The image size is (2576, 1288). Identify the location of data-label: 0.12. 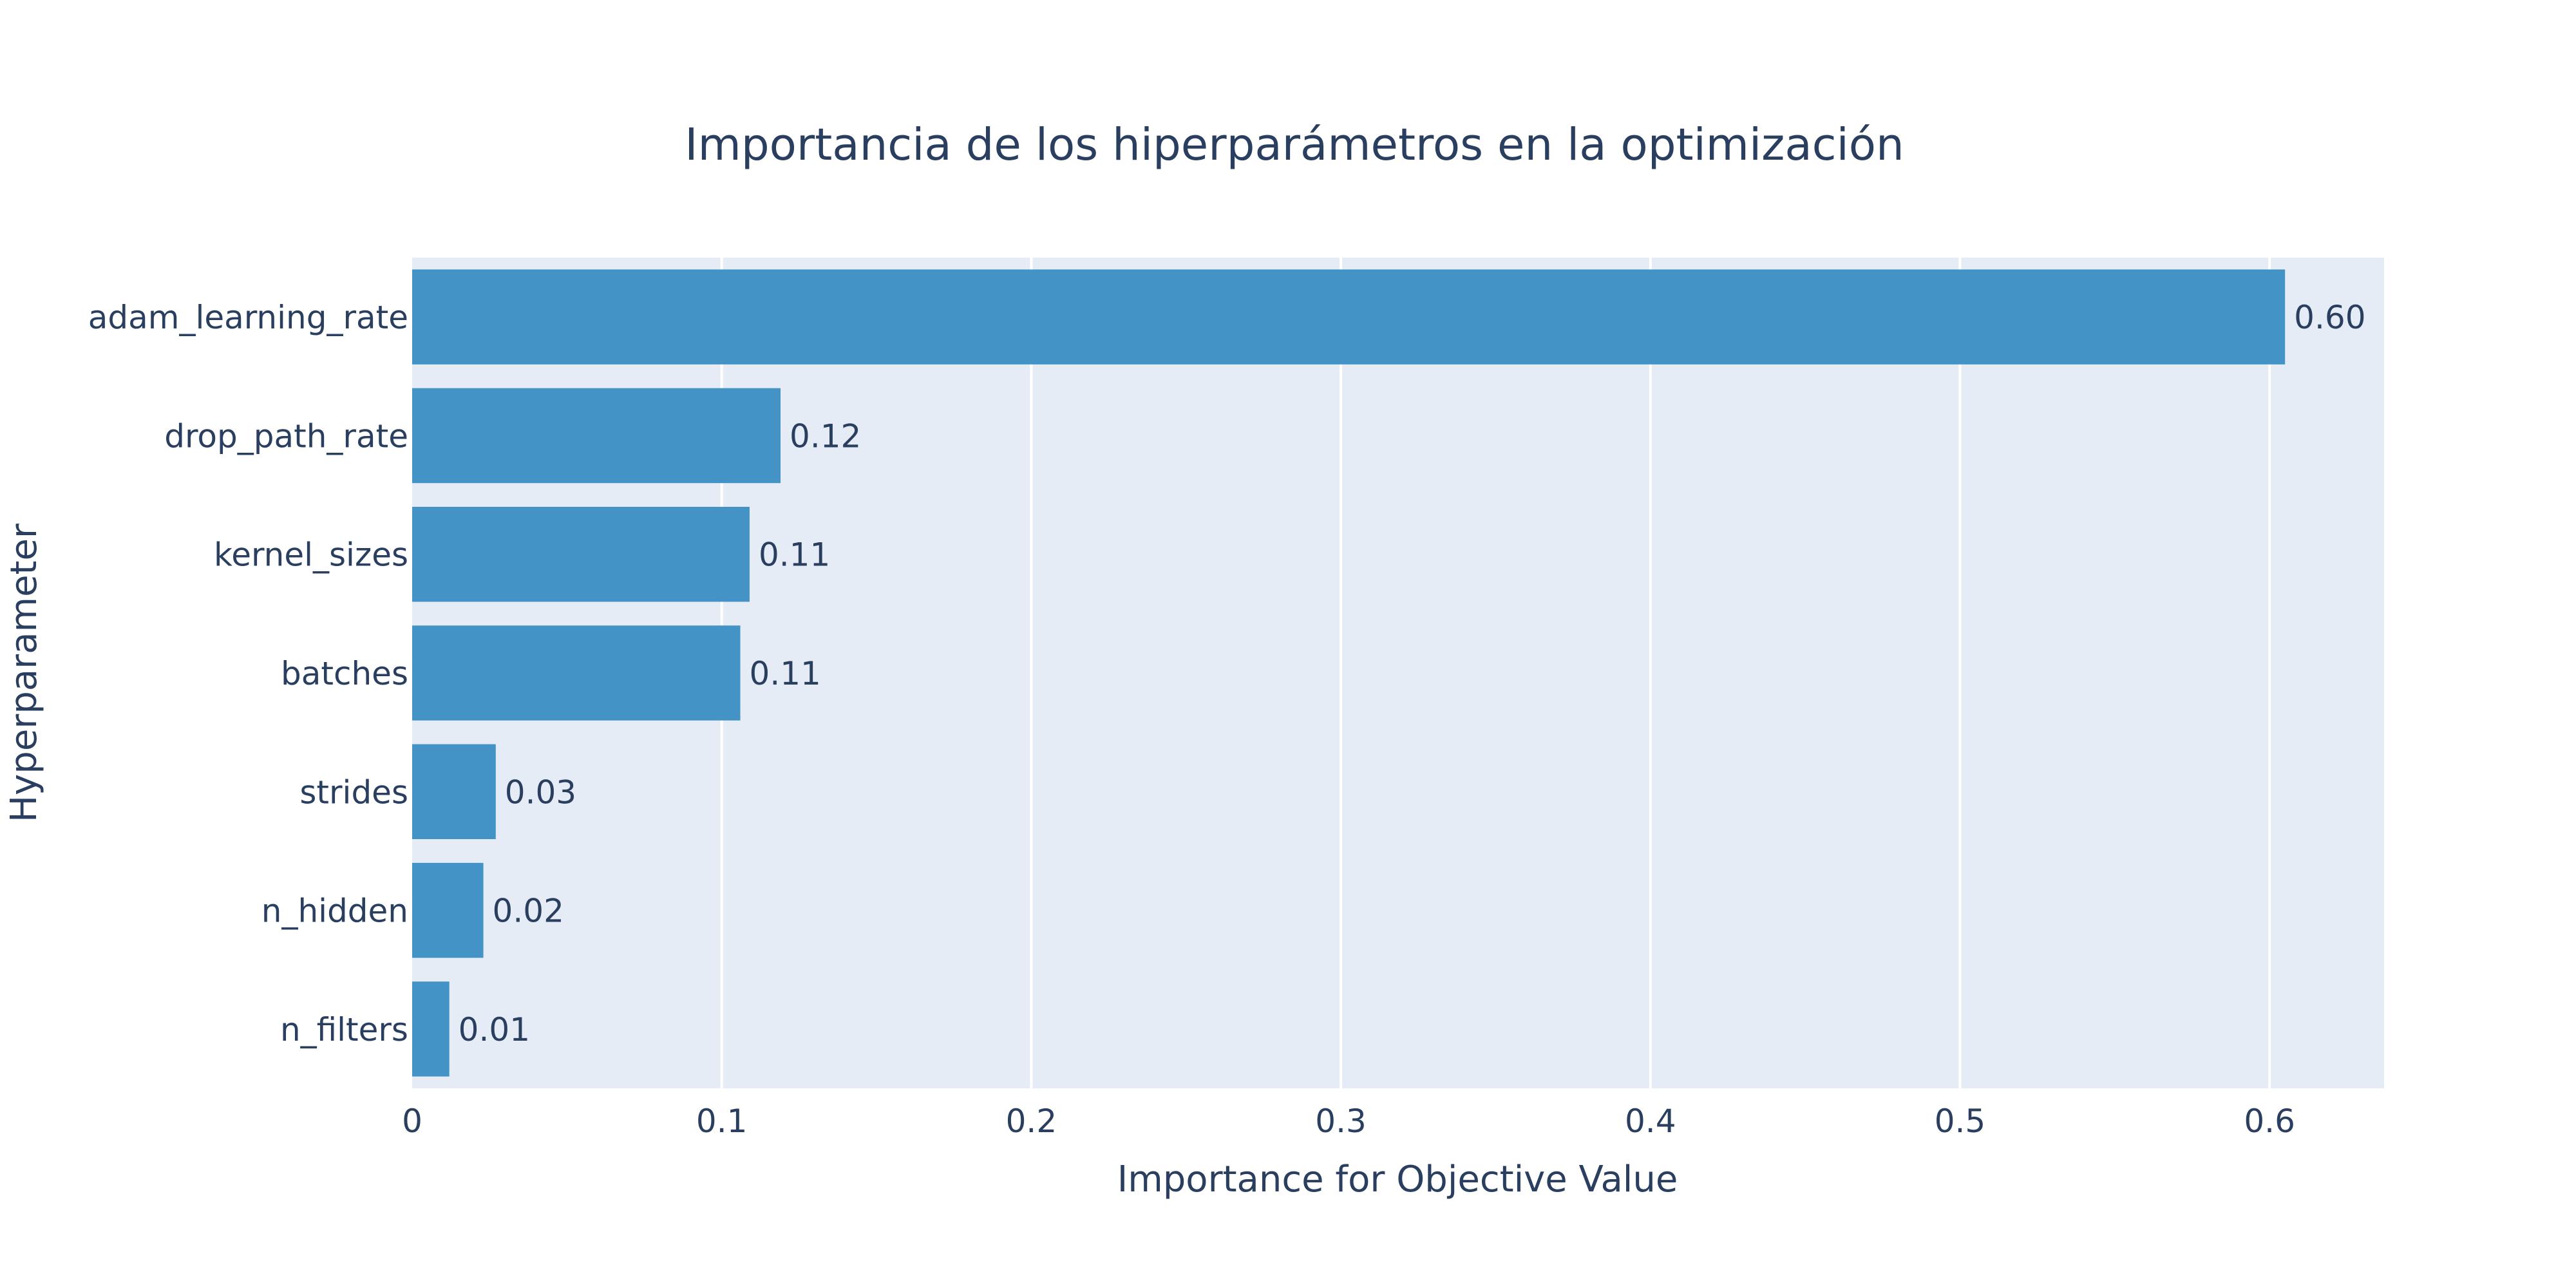
(825, 436).